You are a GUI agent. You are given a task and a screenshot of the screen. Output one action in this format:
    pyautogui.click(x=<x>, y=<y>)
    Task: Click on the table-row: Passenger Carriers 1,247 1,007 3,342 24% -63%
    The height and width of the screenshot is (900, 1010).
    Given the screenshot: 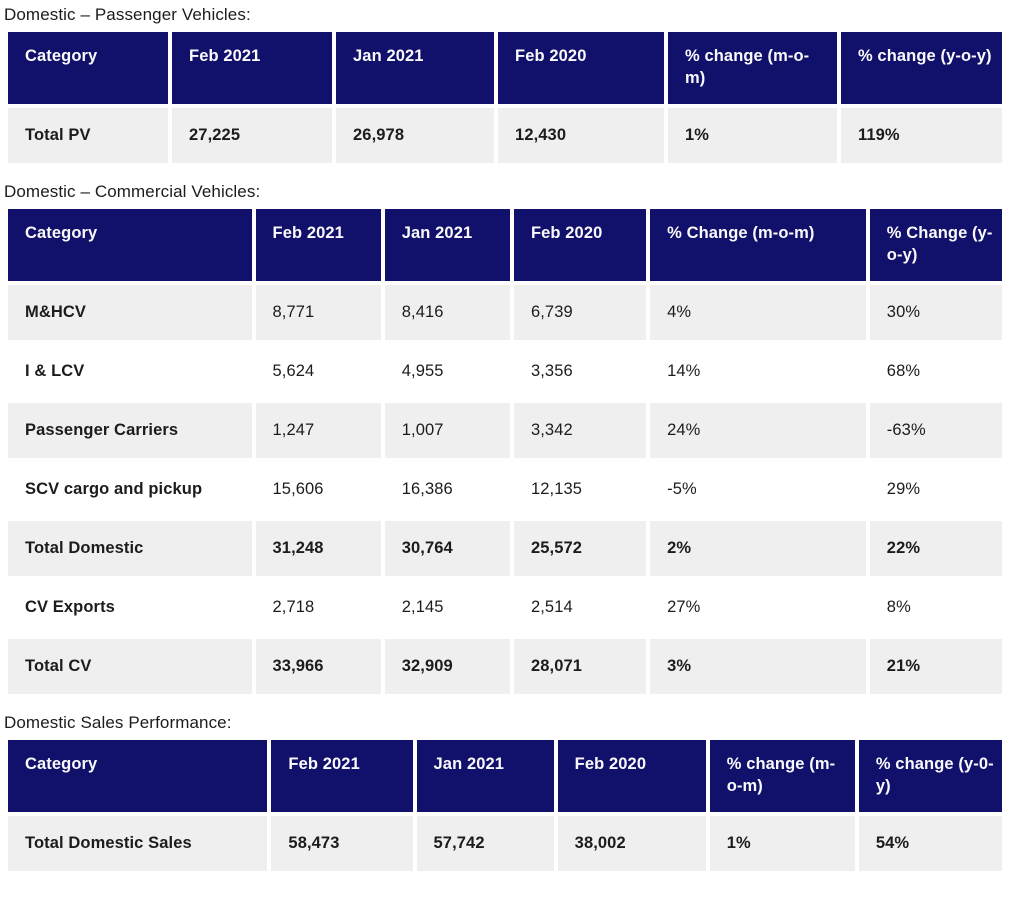 What is the action you would take?
    pyautogui.click(x=505, y=428)
    